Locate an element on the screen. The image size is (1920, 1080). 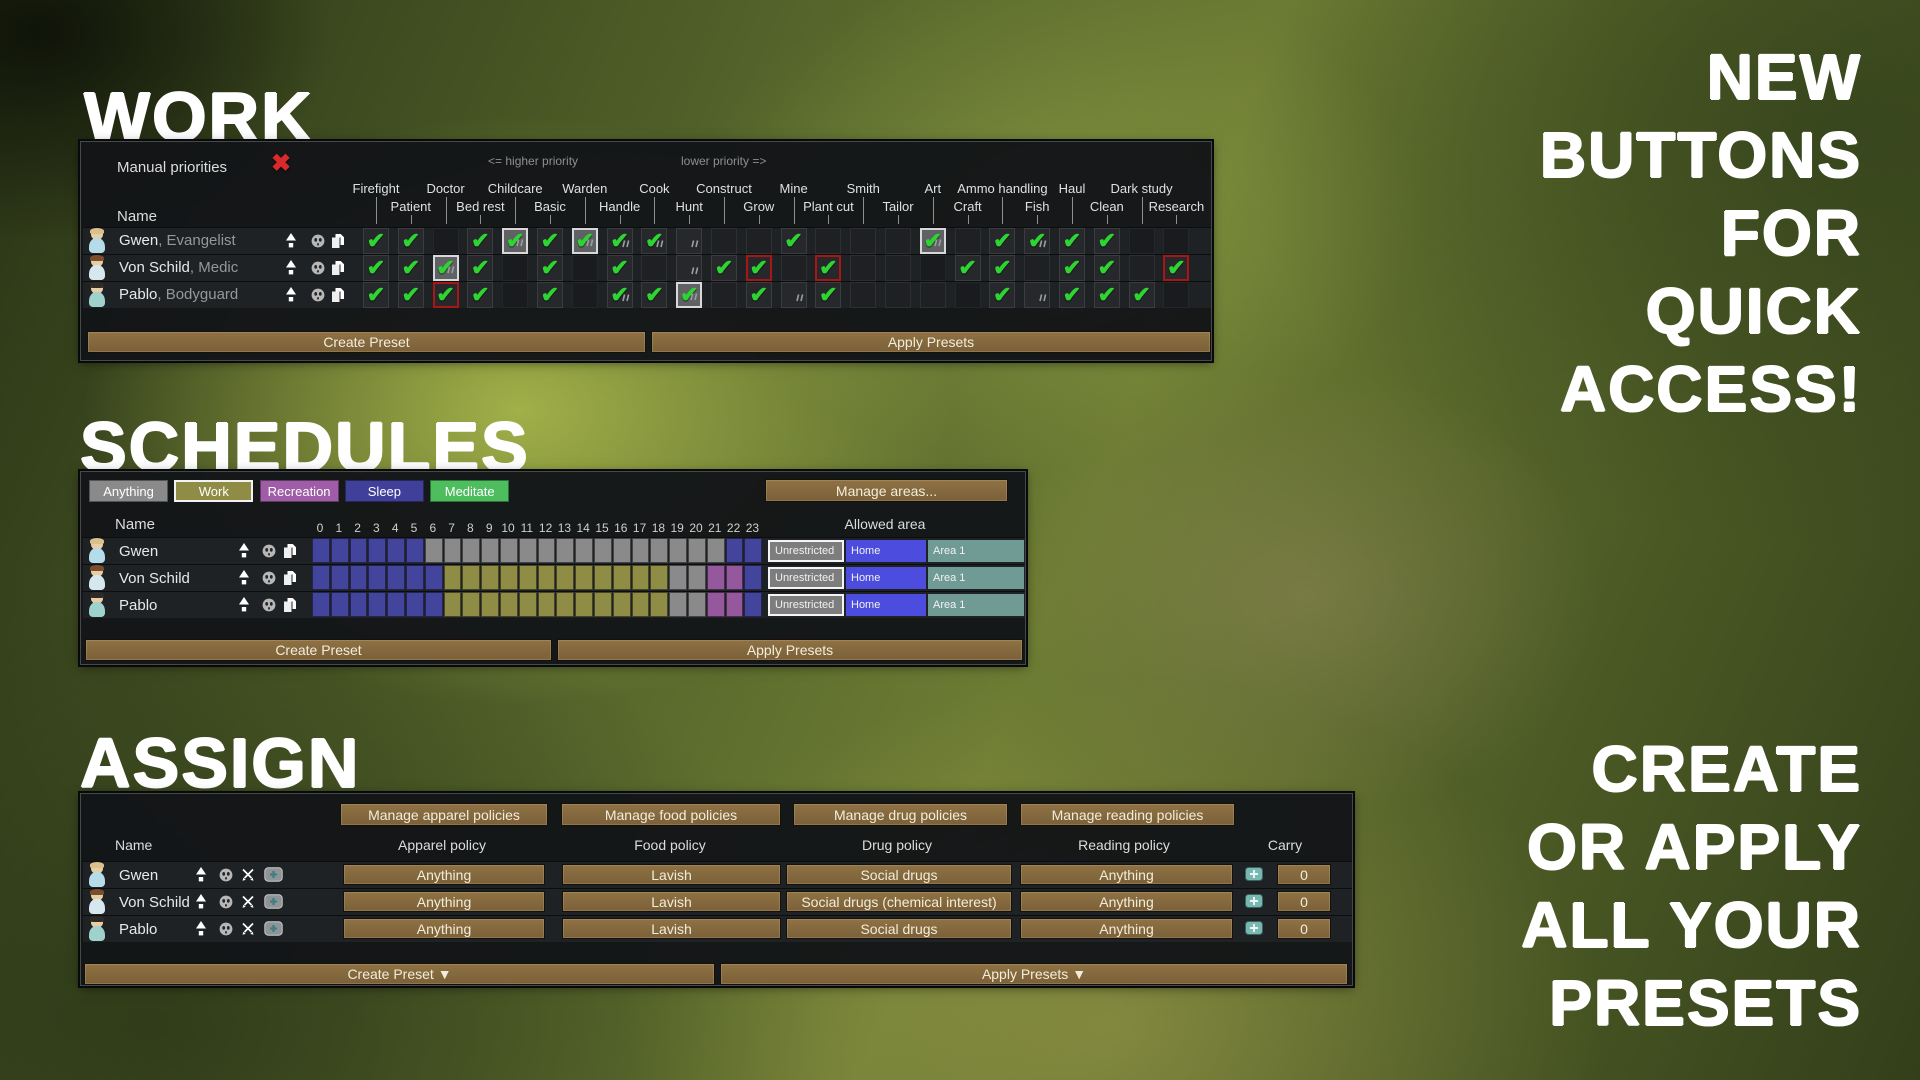
work-column-label: Bed rest is located at coordinates (480, 206).